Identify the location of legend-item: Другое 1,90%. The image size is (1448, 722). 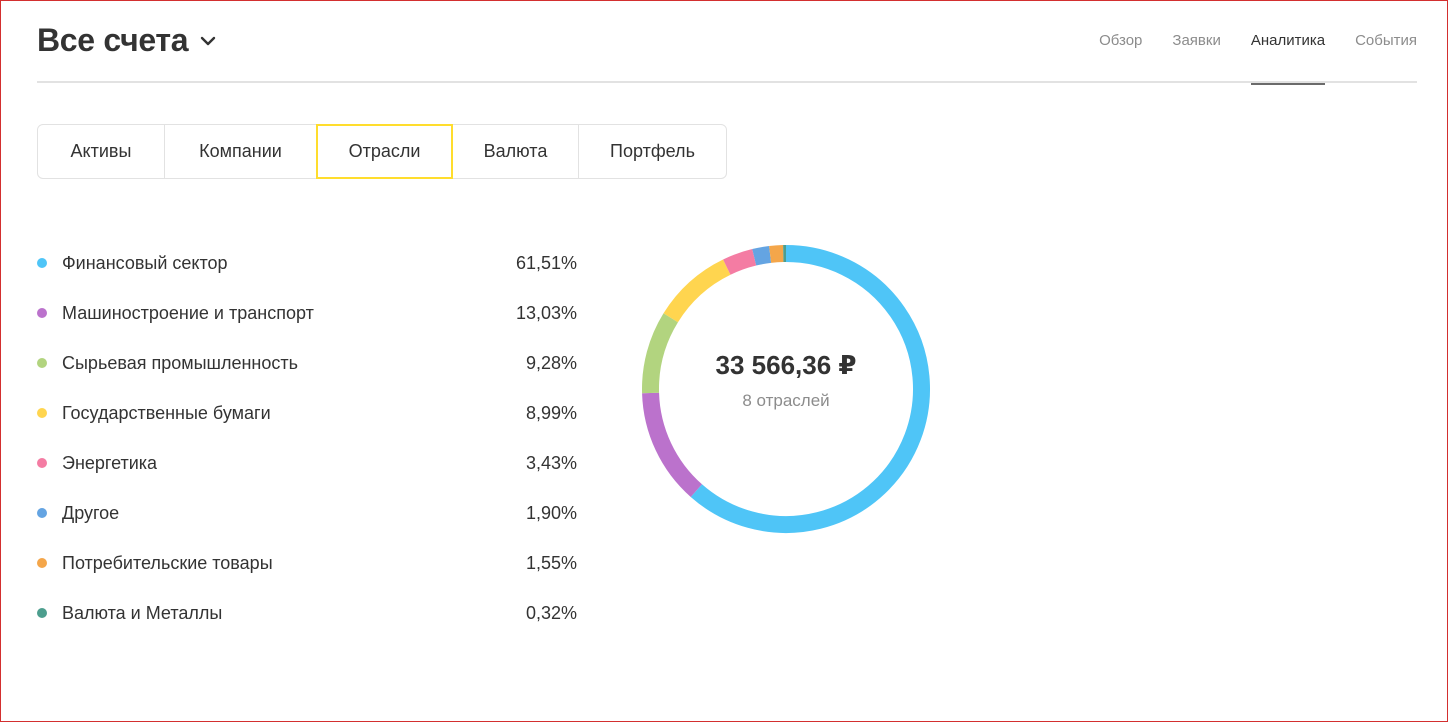
(307, 513).